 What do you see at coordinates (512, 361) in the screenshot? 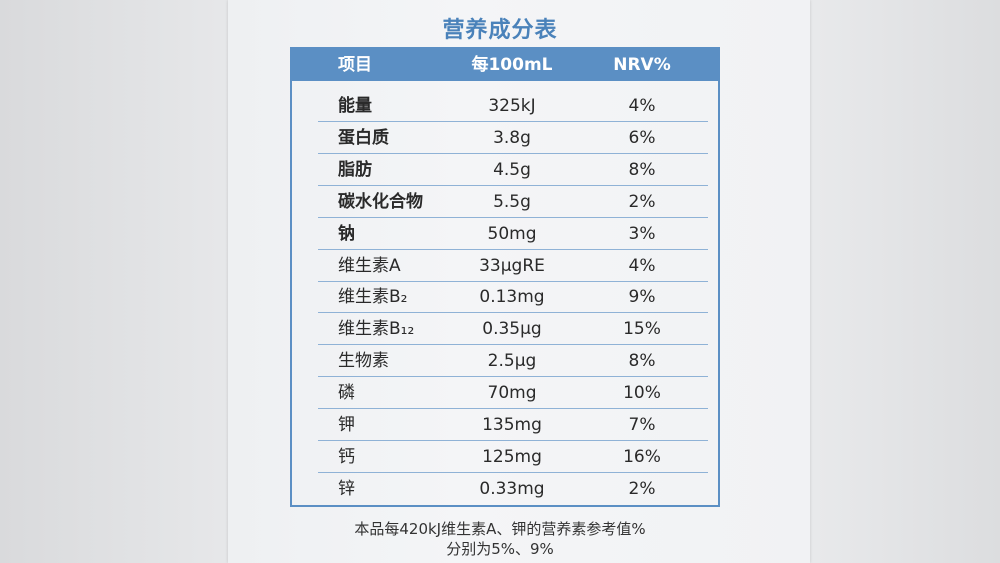
I see `amount: 2.5μg` at bounding box center [512, 361].